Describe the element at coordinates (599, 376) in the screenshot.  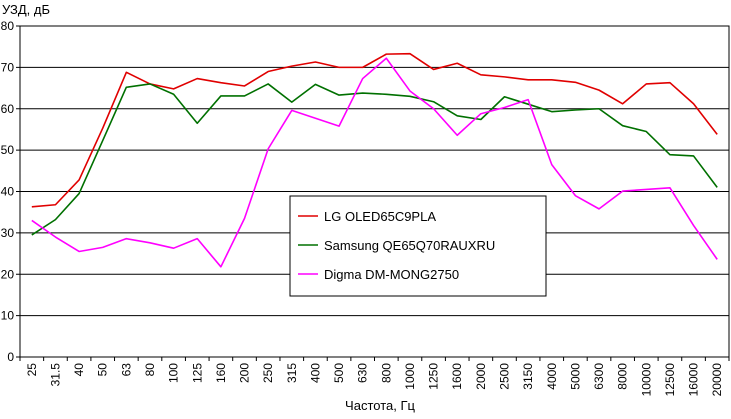
I see `x-tick-label: 6300` at that location.